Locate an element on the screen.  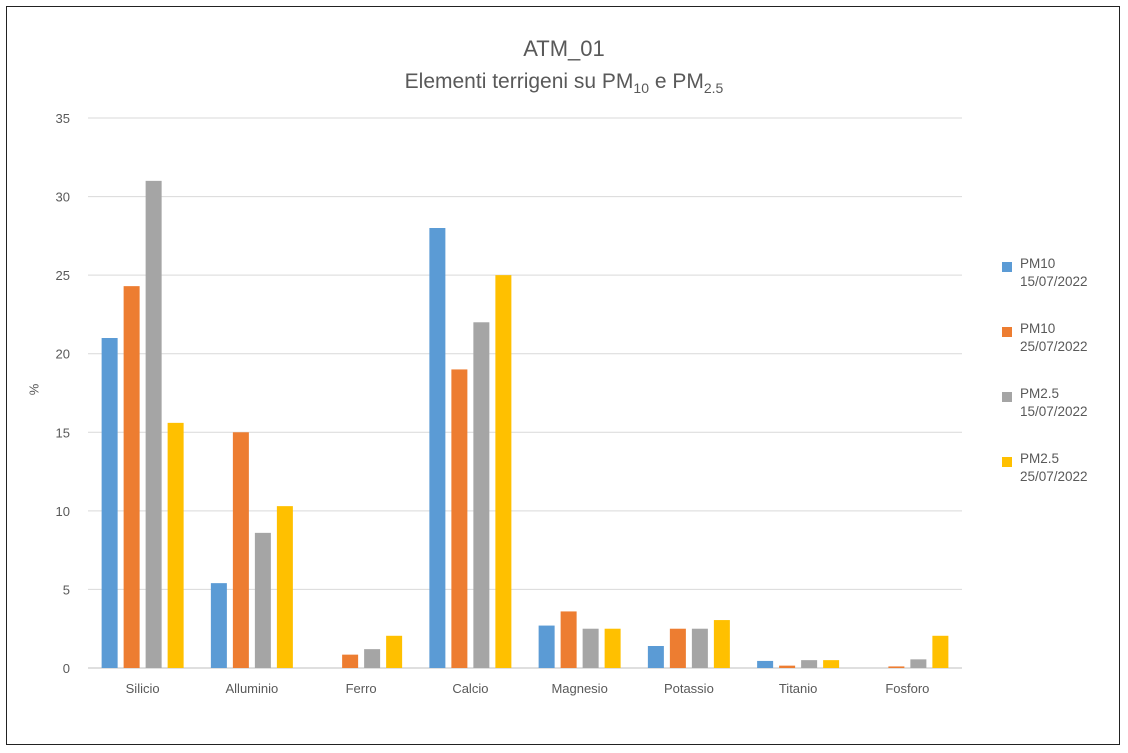
y-tick-label: 25 is located at coordinates (63, 275).